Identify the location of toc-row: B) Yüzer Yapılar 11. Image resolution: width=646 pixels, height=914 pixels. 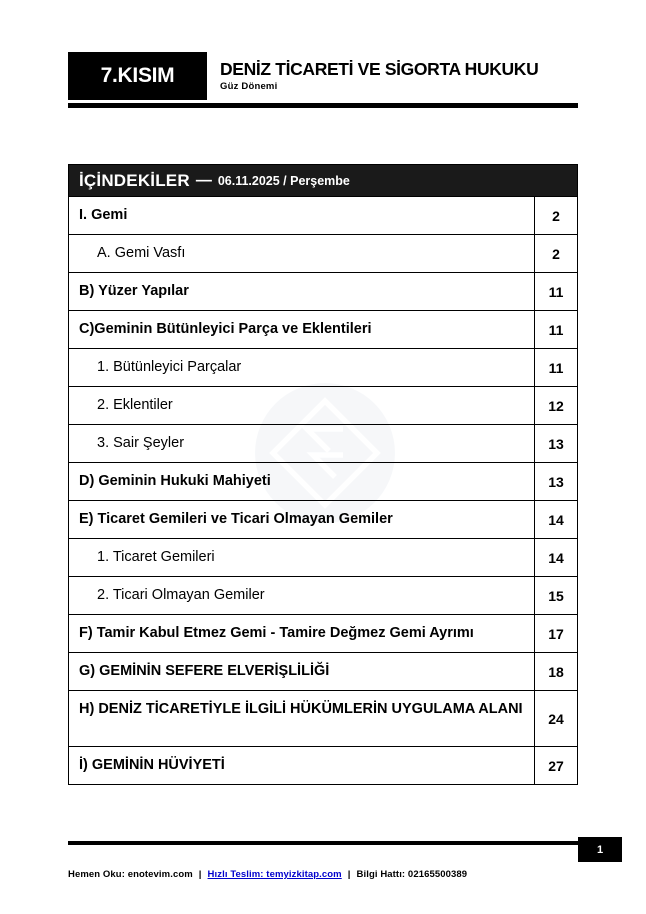
(323, 292).